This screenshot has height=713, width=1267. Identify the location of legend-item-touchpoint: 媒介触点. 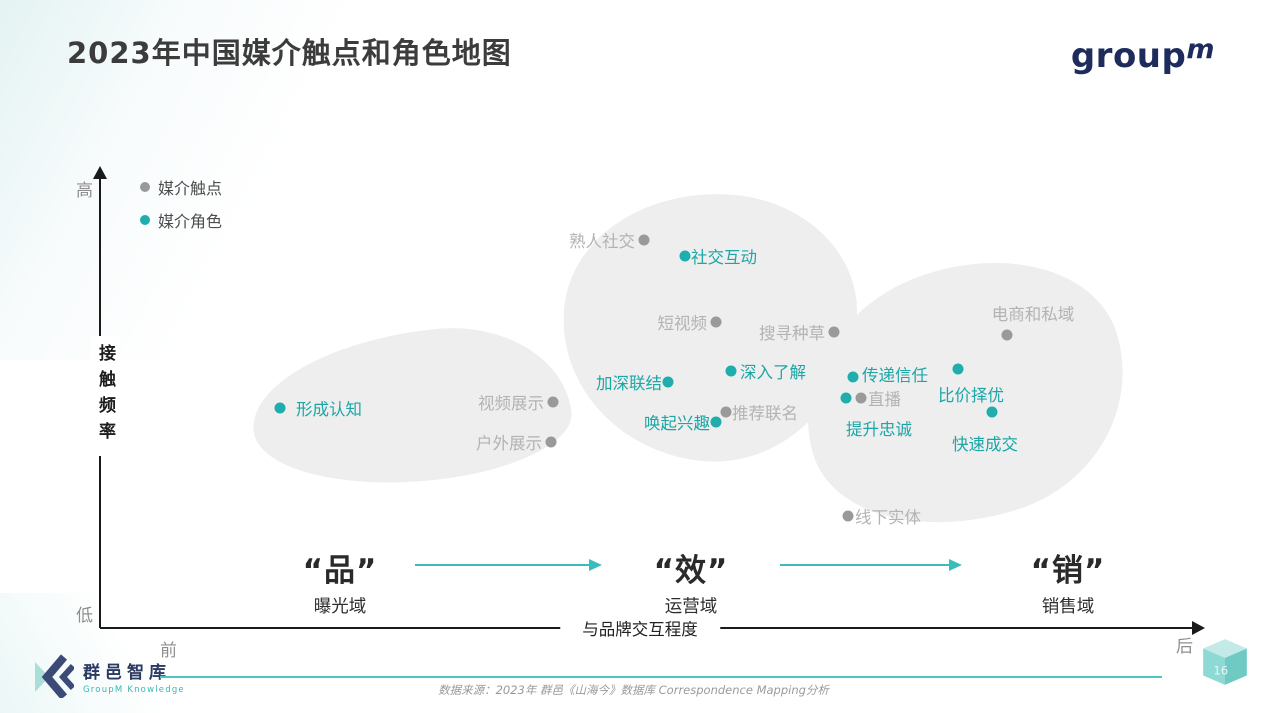
(181, 187).